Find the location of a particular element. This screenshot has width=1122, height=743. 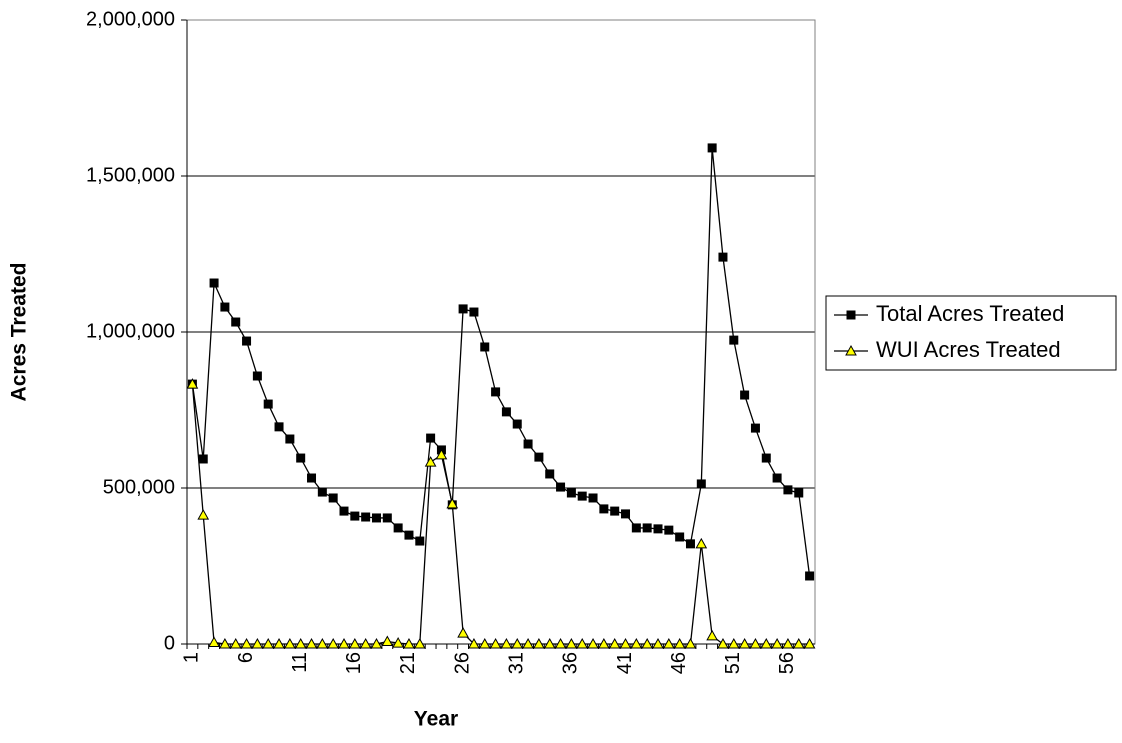

y-tick-label: 1,000,000 is located at coordinates (130, 331).